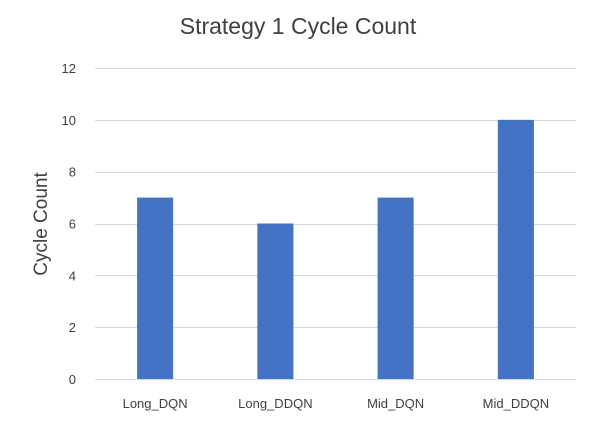 Image resolution: width=592 pixels, height=427 pixels. I want to click on x-category-label: Long_DQN, so click(155, 403).